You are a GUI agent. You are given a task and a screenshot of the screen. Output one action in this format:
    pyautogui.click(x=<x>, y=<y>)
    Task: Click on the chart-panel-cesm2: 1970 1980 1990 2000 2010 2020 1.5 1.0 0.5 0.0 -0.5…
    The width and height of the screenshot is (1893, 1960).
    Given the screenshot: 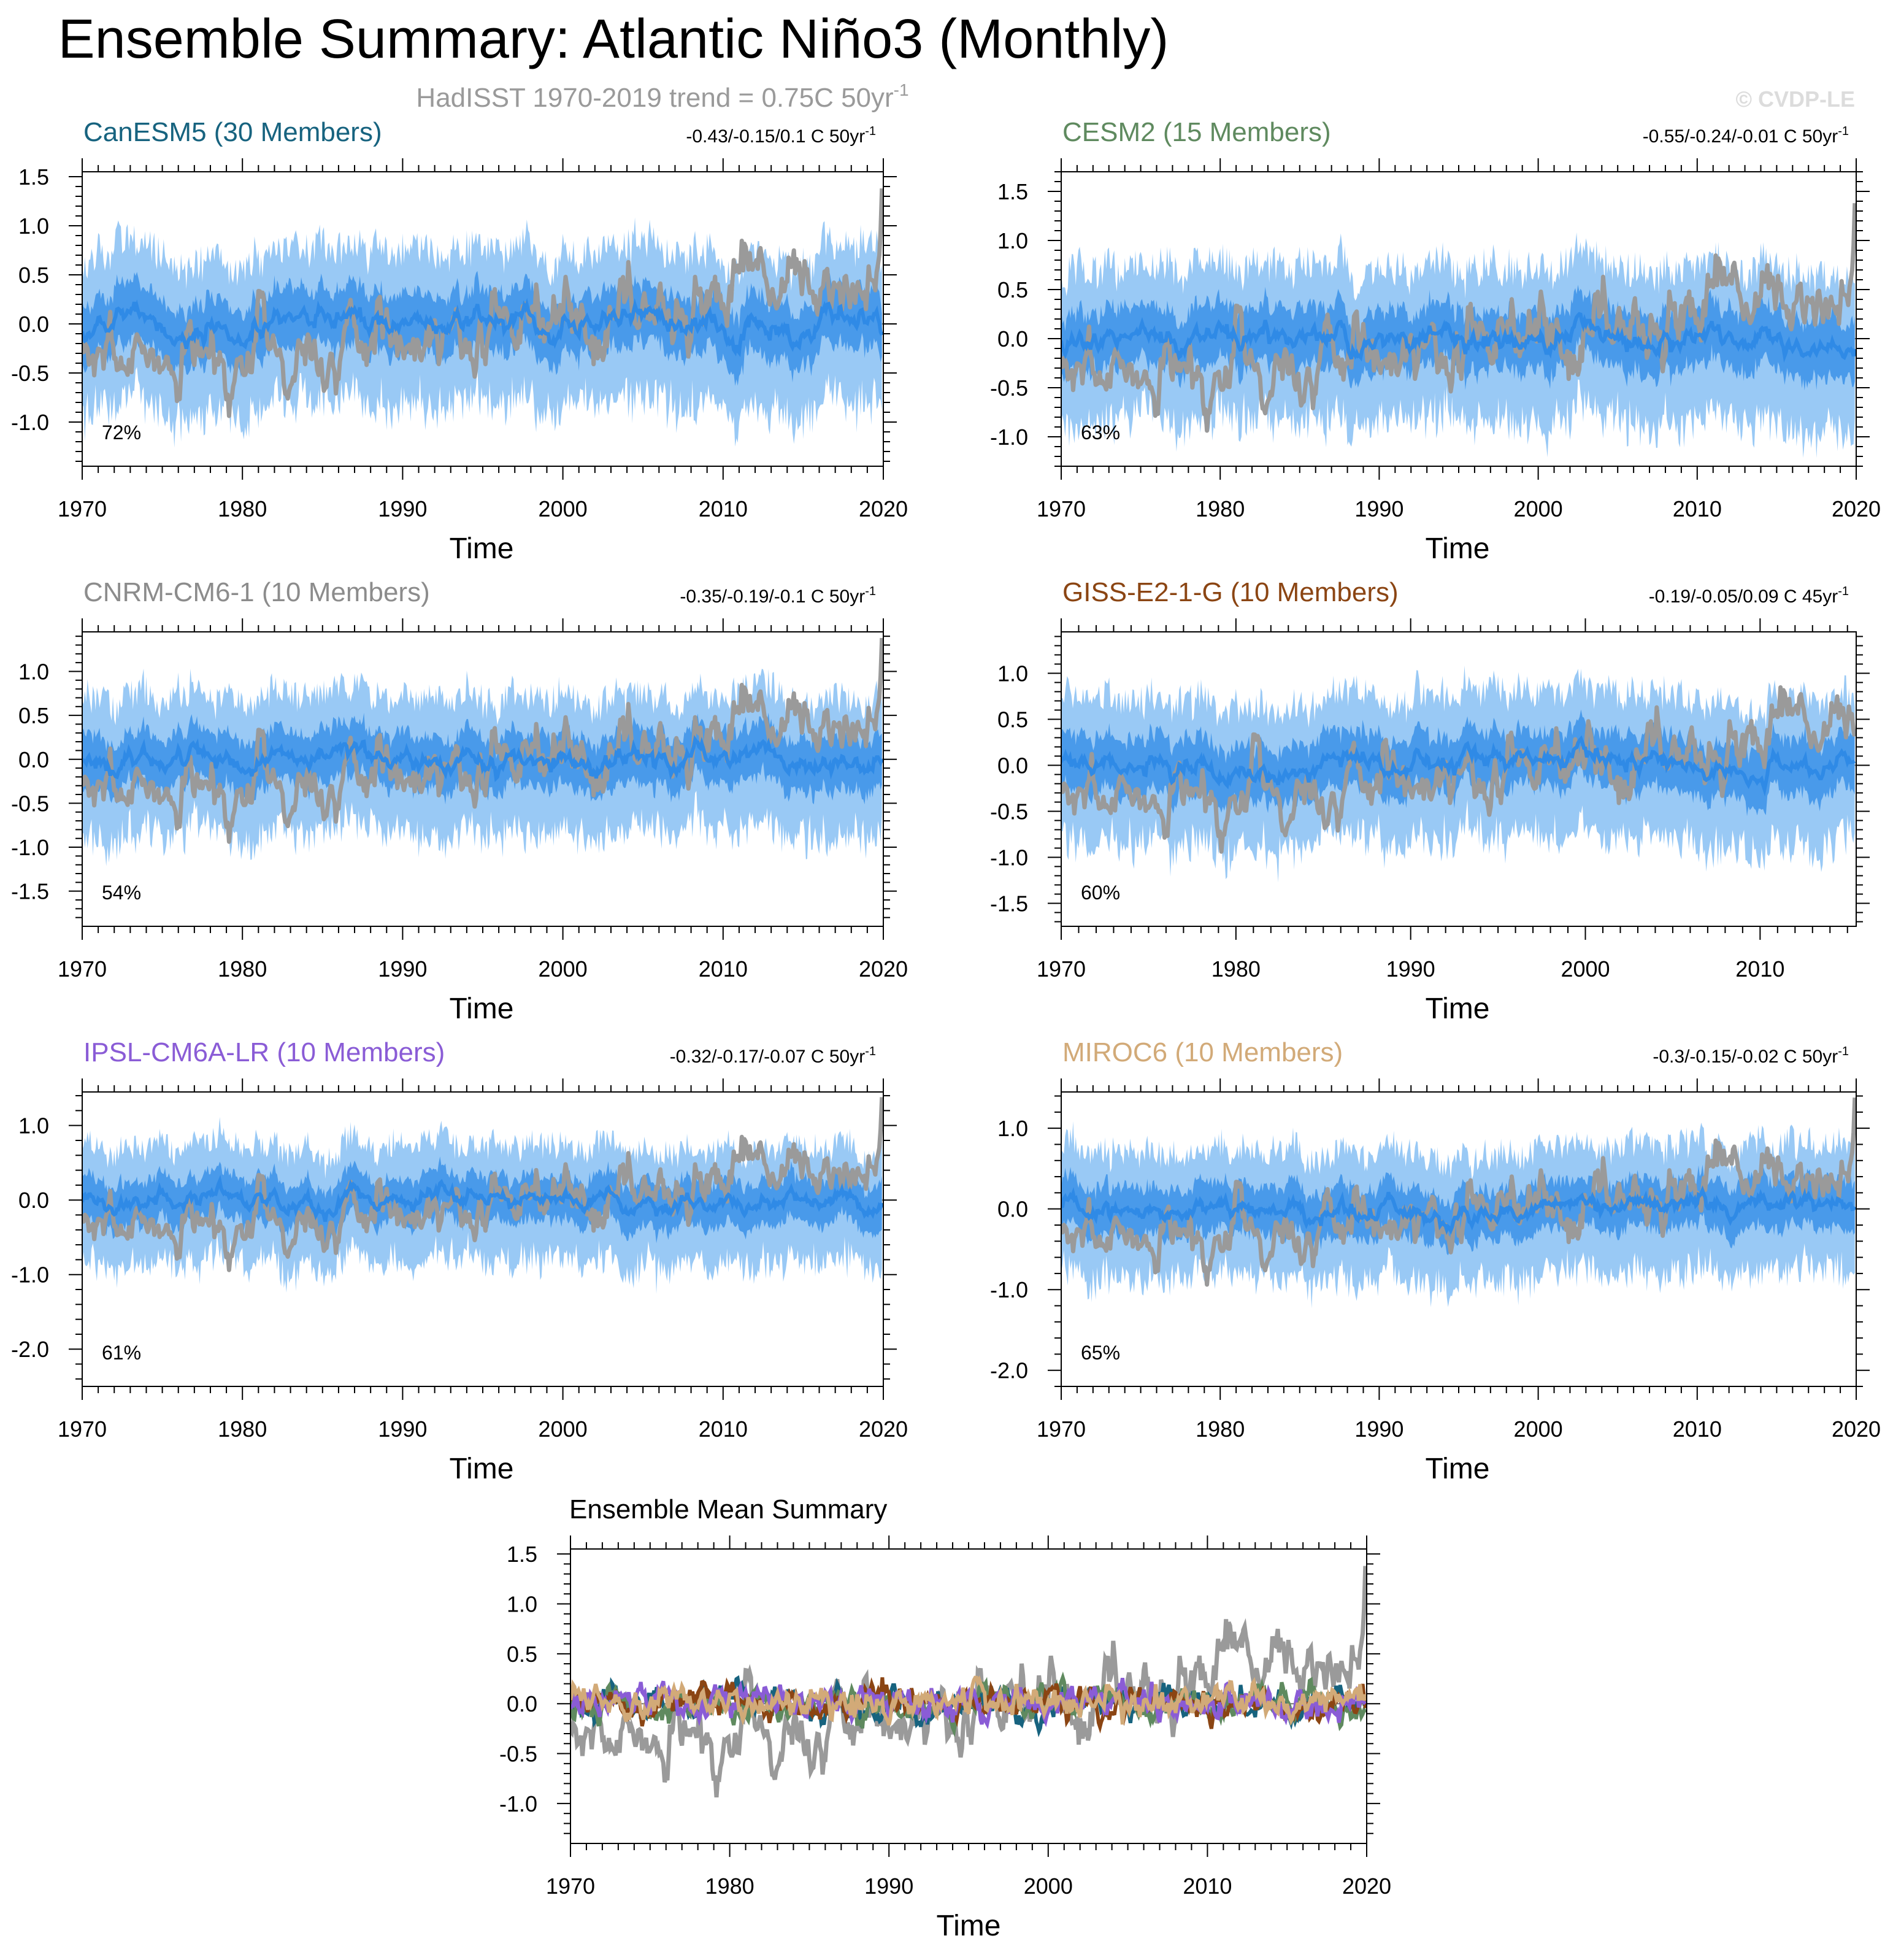 What is the action you would take?
    pyautogui.click(x=1435, y=341)
    